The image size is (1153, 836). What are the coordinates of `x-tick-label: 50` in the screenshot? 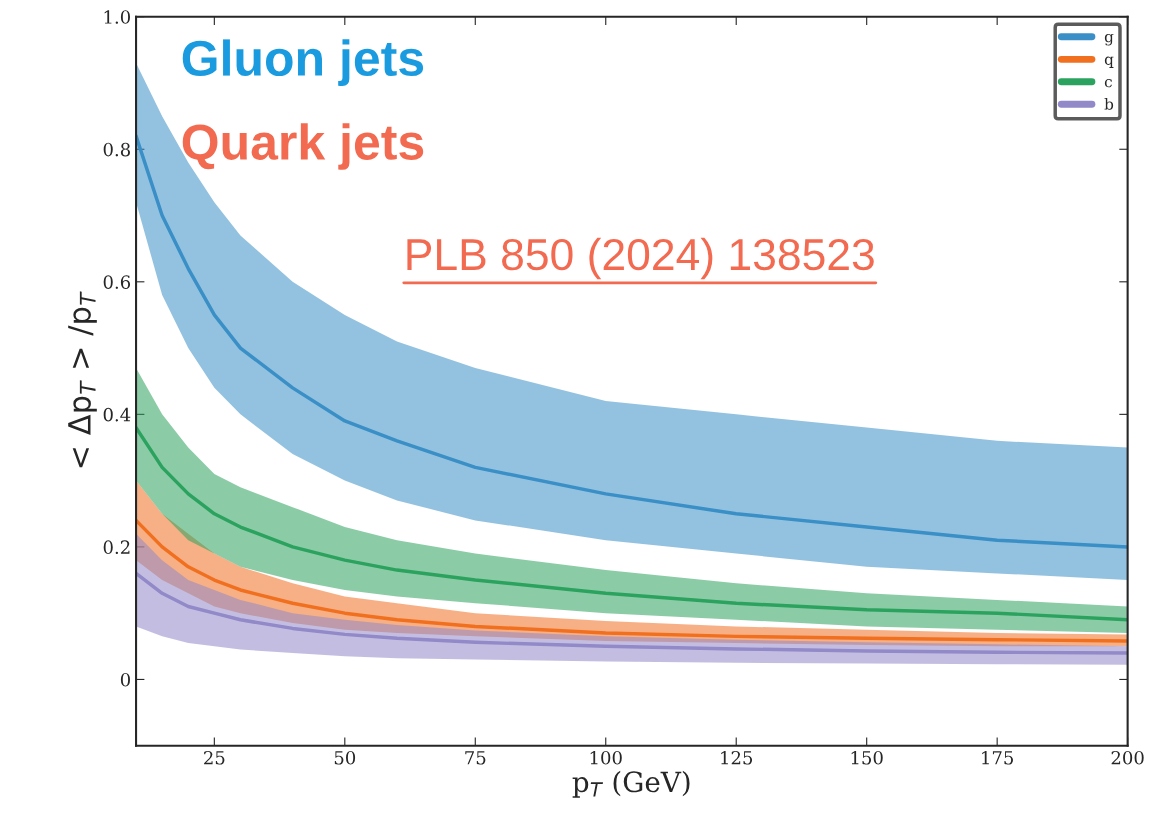 It's located at (345, 757).